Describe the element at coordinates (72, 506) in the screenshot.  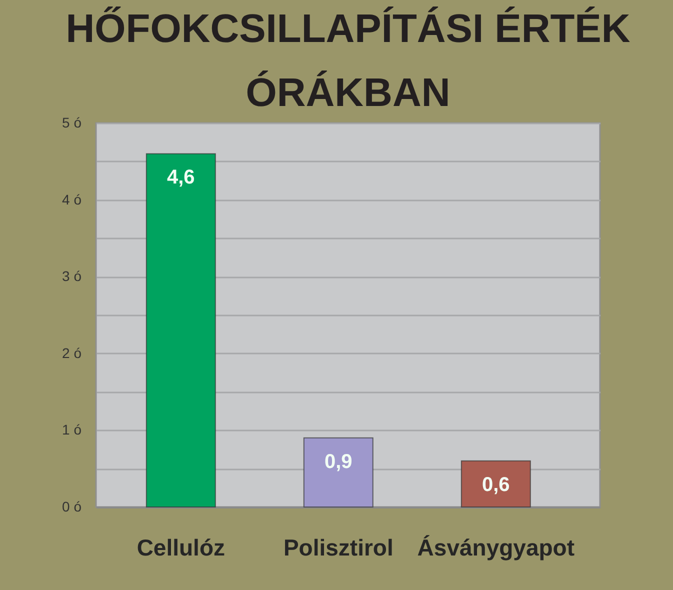
I see `y-tick-label: 0 ó` at that location.